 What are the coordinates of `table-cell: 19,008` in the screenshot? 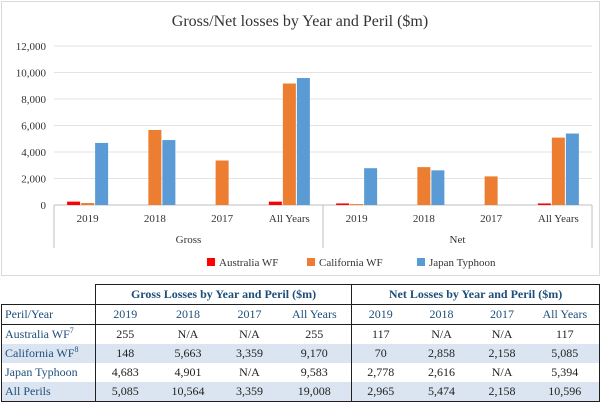 It's located at (314, 392).